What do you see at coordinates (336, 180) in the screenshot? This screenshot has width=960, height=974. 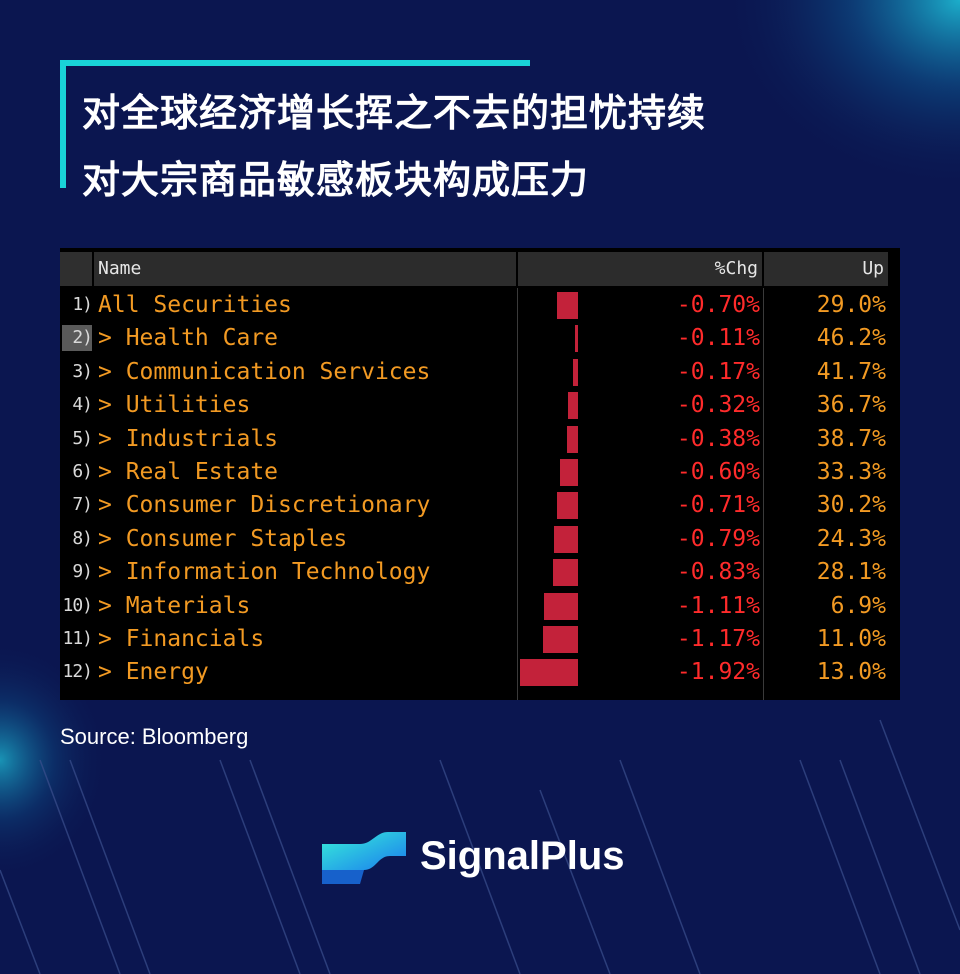 I see `headline-line-2: 对大宗商品敏感板块构成压力` at bounding box center [336, 180].